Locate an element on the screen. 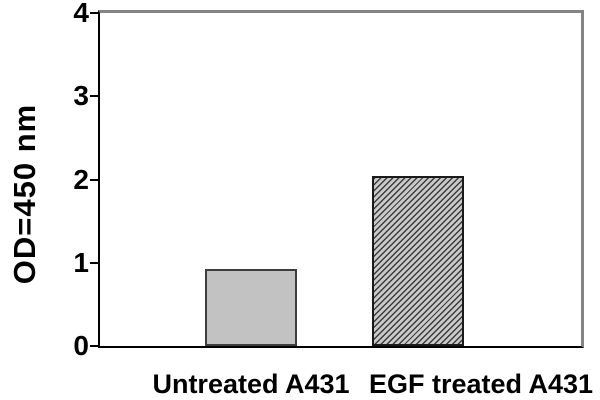  y-tick-label: 2 is located at coordinates (81, 179).